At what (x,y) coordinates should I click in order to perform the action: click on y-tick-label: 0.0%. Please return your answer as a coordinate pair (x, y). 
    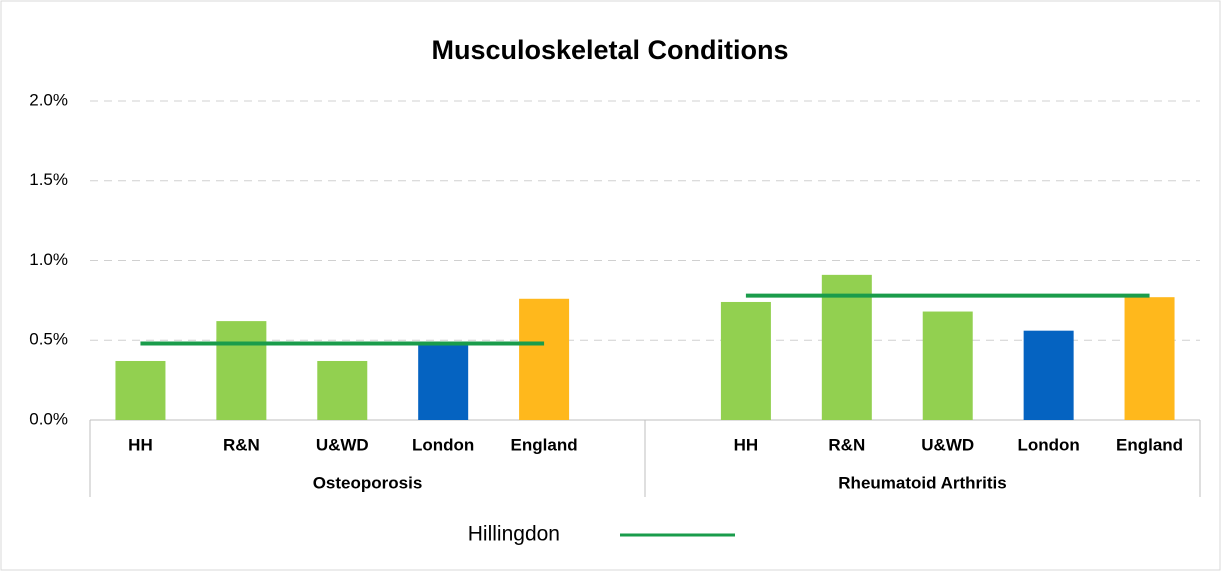
    Looking at the image, I should click on (48, 418).